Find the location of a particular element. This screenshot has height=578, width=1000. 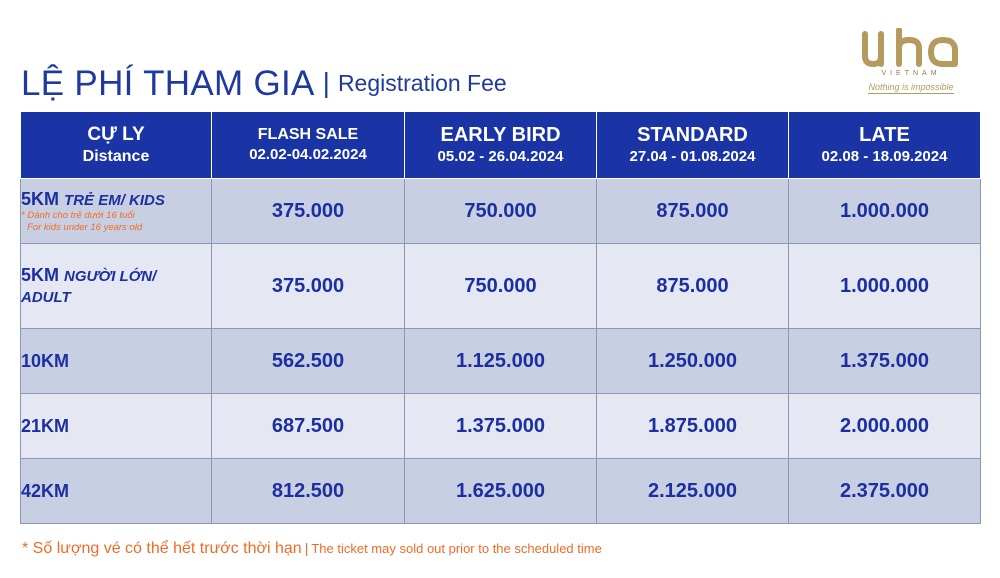

distance-cell: 42KM is located at coordinates (116, 491).